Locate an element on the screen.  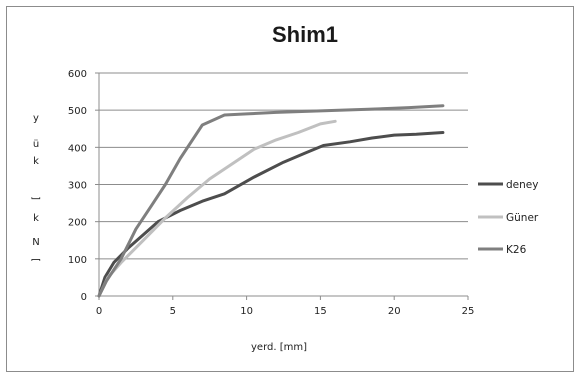
y-axis-label-char: [ is located at coordinates (36, 198).